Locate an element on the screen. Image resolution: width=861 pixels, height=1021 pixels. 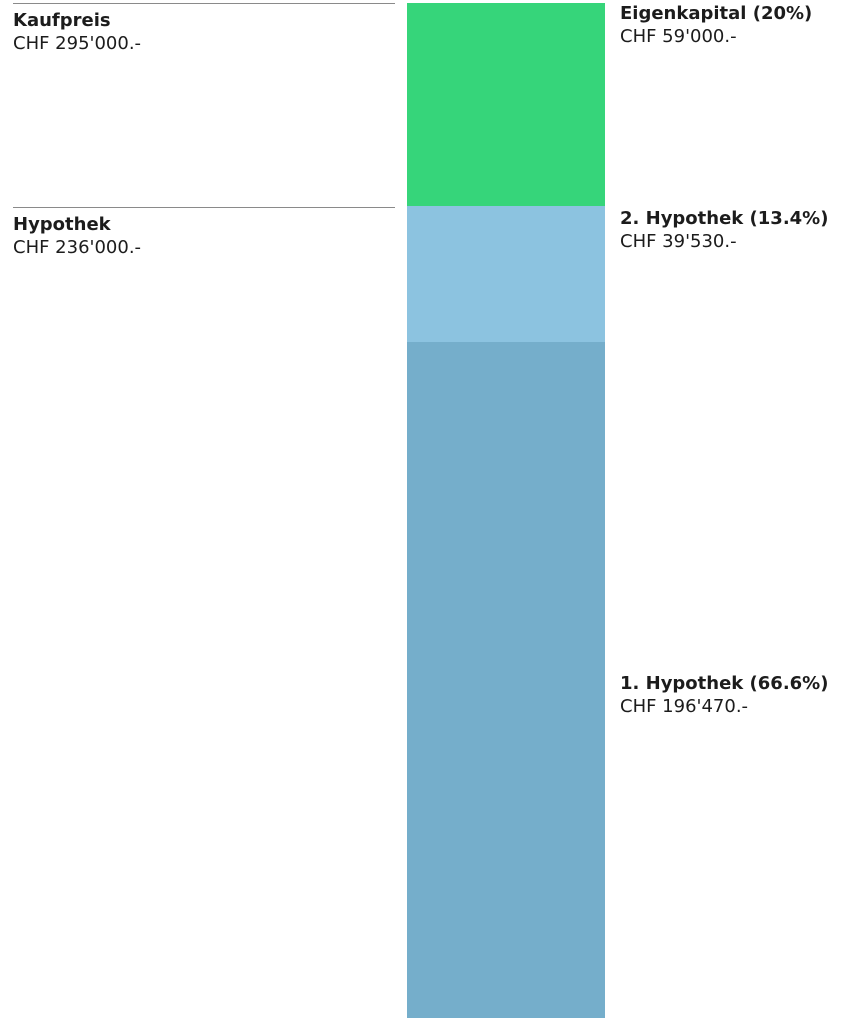
mortgage-total-value: CHF 236'000.- is located at coordinates (77, 247).